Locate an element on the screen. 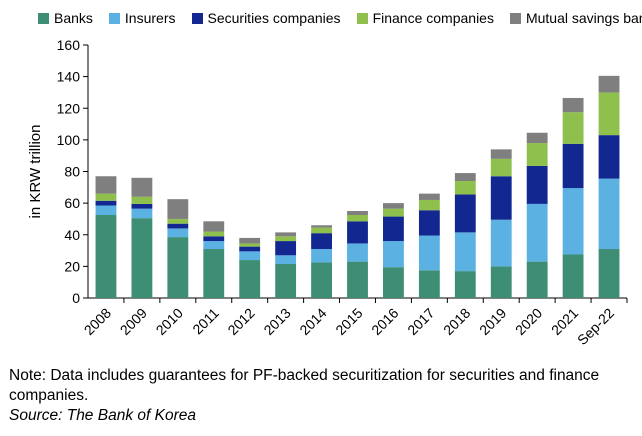  x-tick-label-2016: 2016 is located at coordinates (384, 321).